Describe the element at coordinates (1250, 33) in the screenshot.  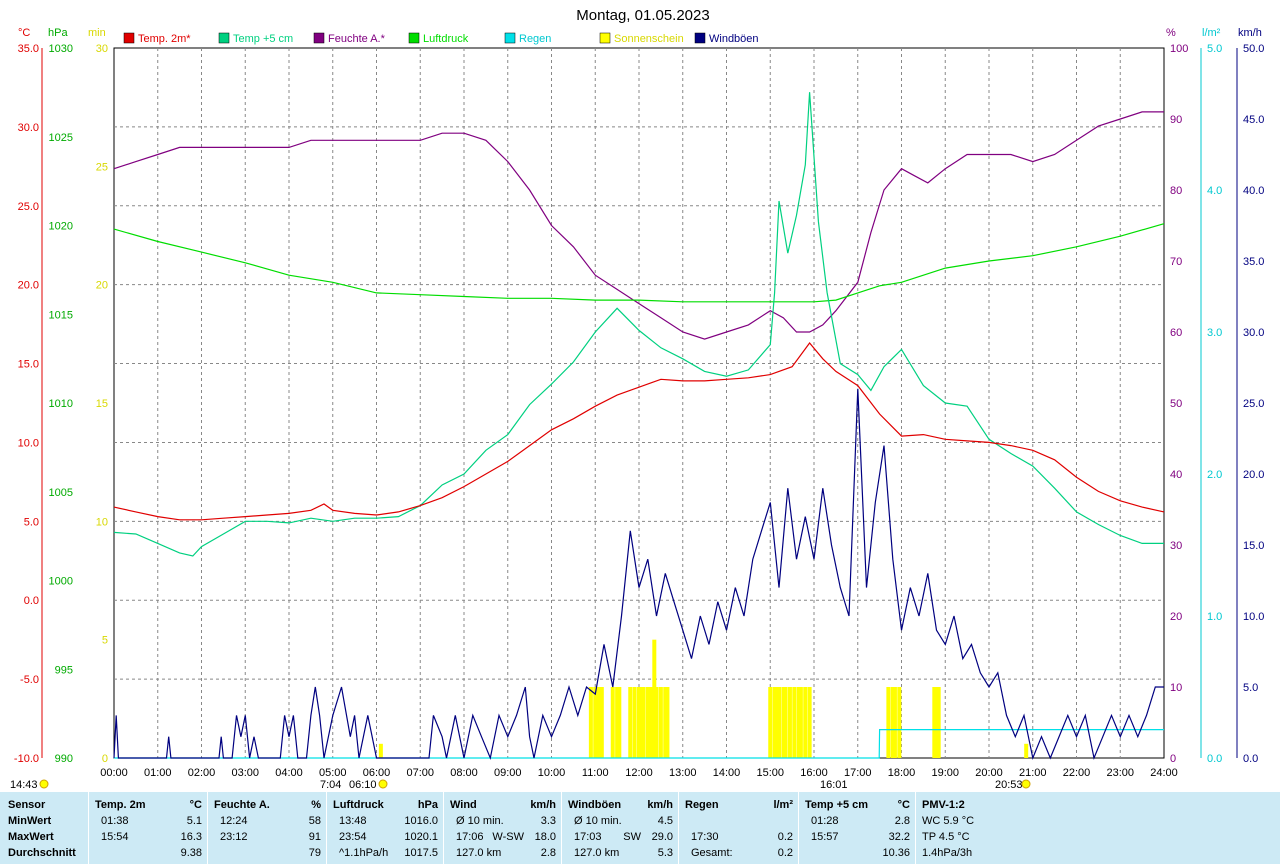
I see `wind-unit: km/h` at that location.